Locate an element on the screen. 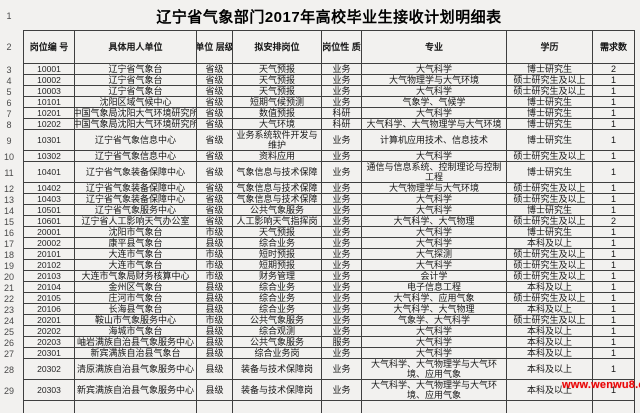  cell-post-id: 20201 is located at coordinates (49, 320).